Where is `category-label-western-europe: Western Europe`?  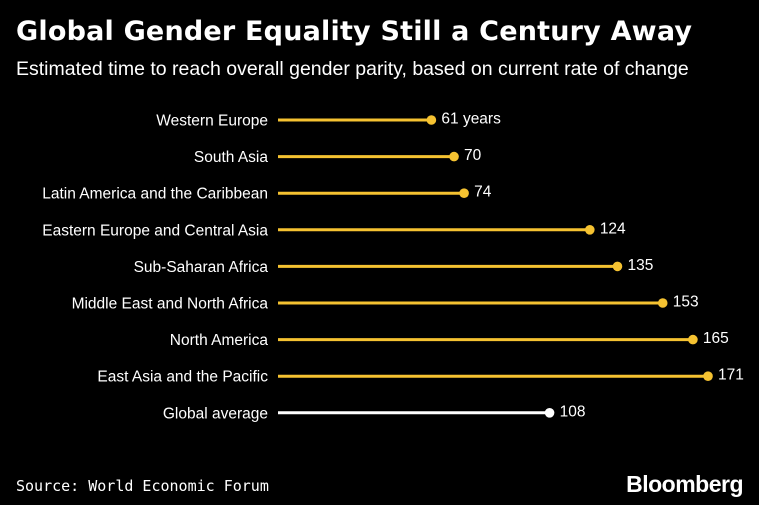
category-label-western-europe: Western Europe is located at coordinates (212, 121).